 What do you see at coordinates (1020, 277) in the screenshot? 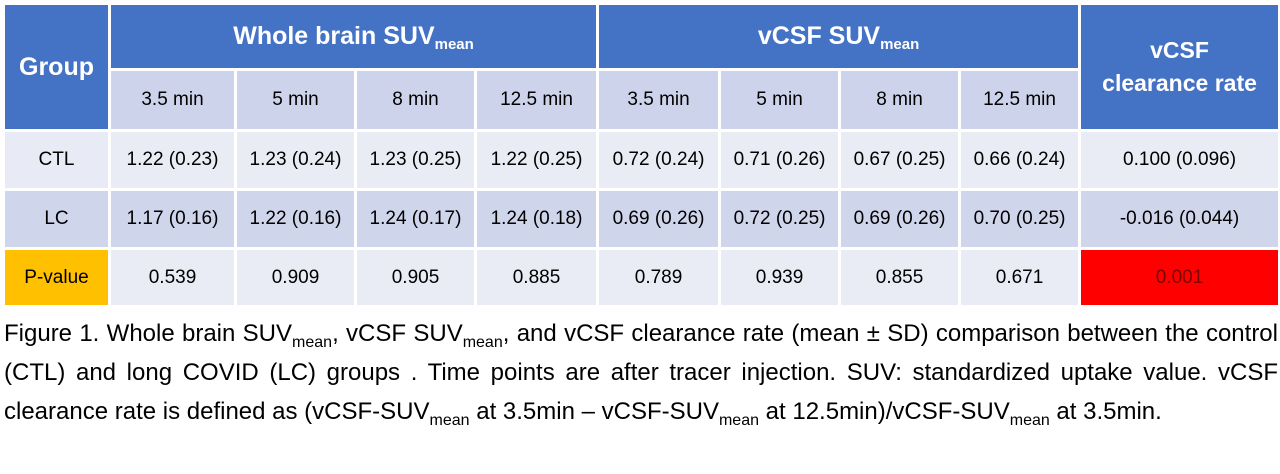
I see `table-cell: 0.671` at bounding box center [1020, 277].